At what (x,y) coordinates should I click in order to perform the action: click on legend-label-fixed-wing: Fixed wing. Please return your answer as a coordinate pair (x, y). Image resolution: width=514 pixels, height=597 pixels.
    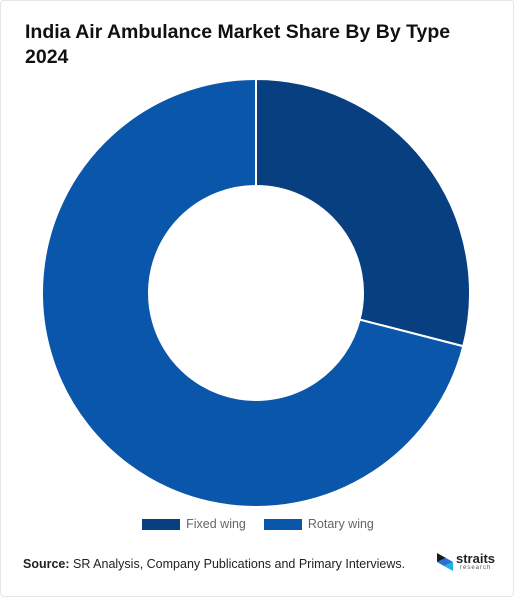
    Looking at the image, I should click on (216, 524).